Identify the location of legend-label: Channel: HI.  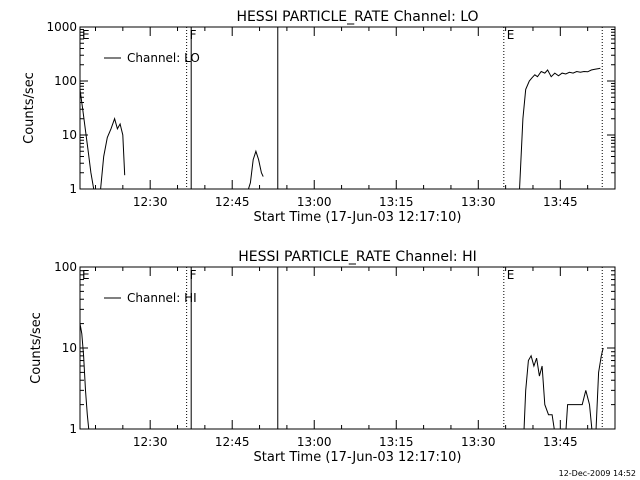
(162, 298).